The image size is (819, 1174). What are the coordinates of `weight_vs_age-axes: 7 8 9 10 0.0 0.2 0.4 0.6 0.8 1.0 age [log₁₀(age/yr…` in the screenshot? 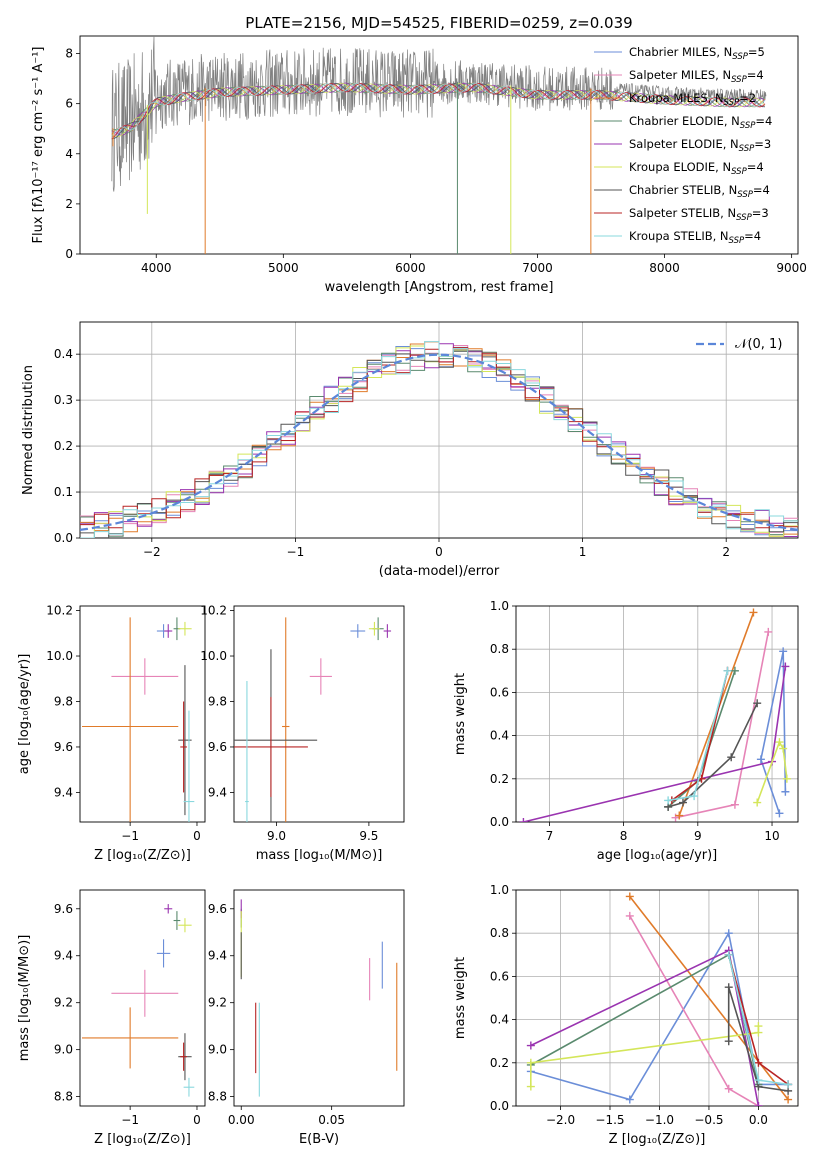 It's located at (626, 731).